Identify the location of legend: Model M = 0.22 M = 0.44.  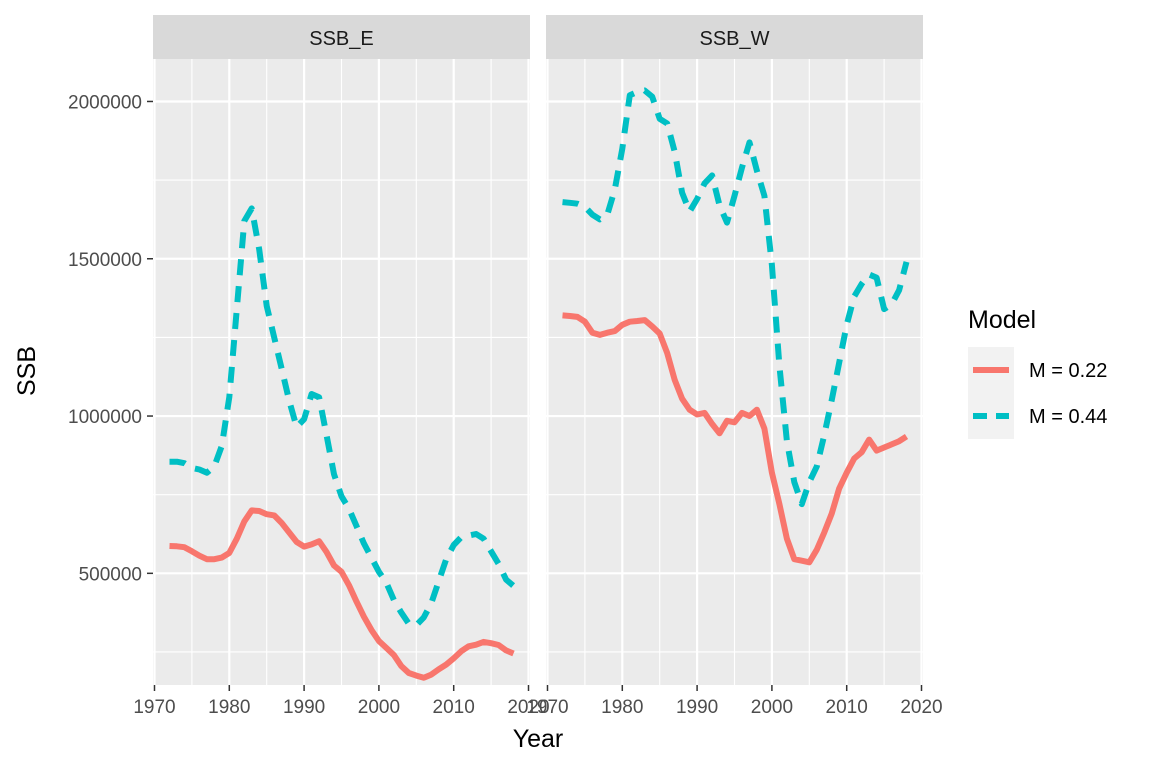
(1037, 372).